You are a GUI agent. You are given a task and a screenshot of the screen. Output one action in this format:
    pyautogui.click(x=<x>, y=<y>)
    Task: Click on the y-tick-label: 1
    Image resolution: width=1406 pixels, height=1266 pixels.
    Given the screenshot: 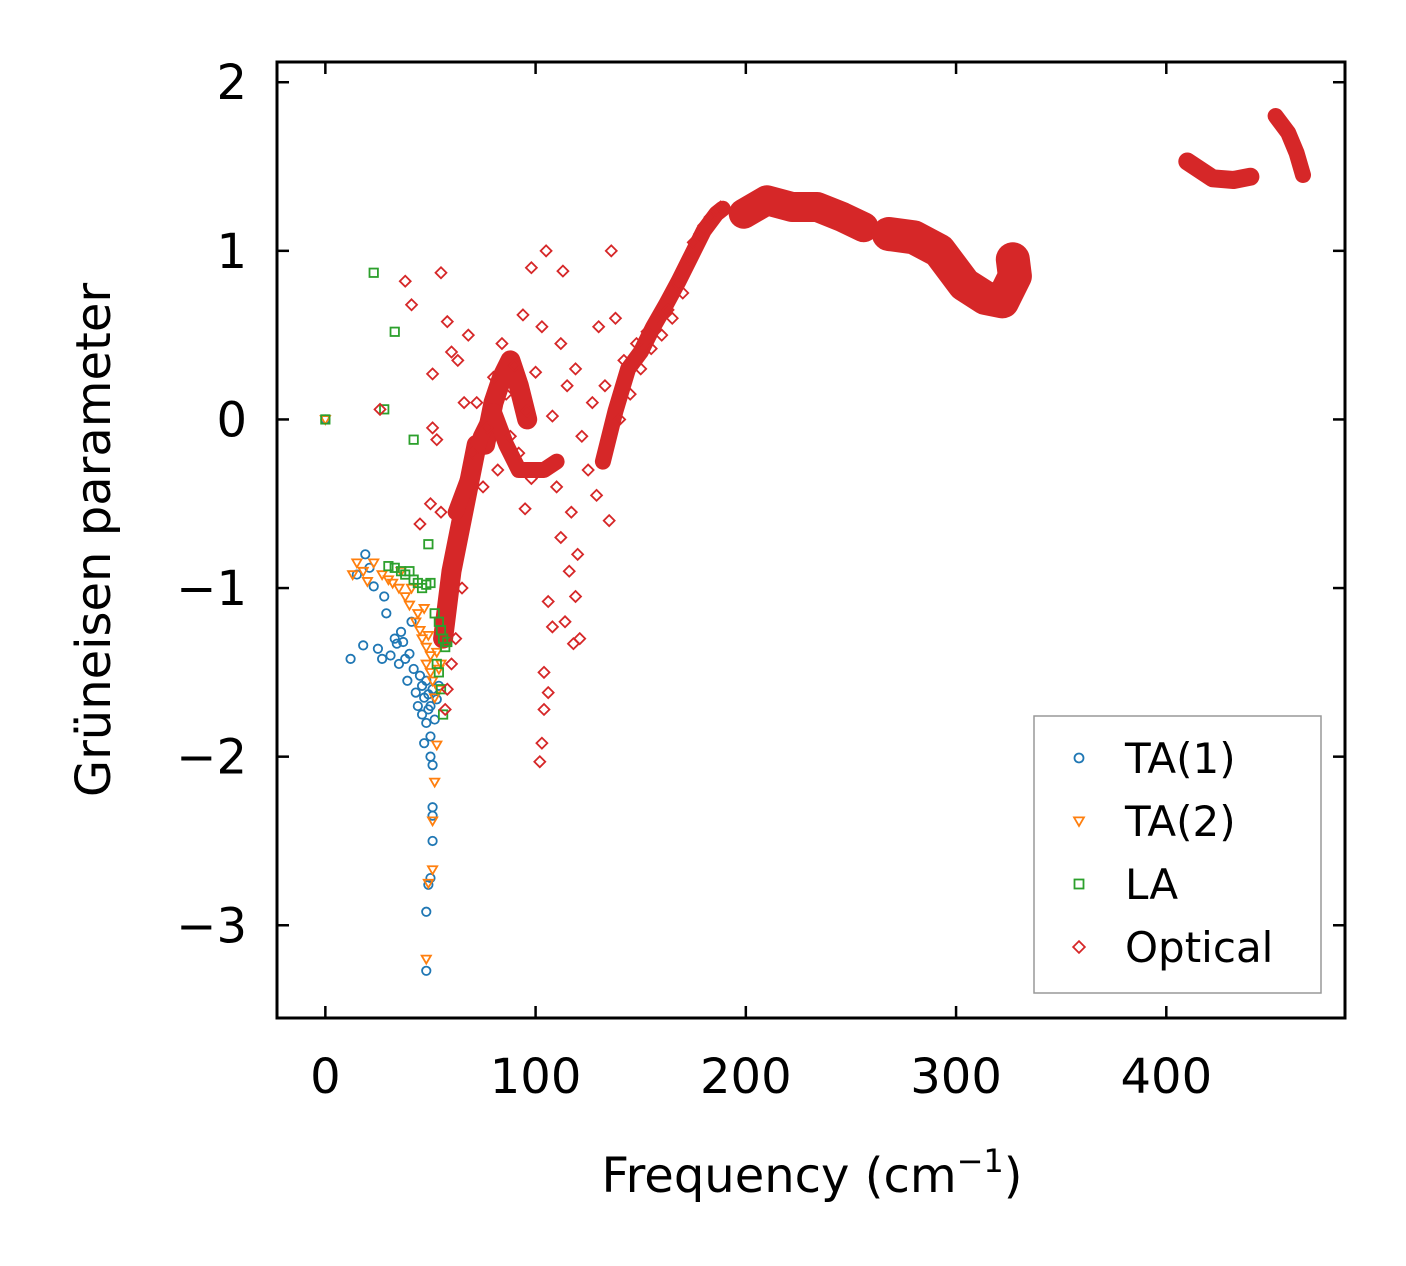 What is the action you would take?
    pyautogui.click(x=231, y=252)
    